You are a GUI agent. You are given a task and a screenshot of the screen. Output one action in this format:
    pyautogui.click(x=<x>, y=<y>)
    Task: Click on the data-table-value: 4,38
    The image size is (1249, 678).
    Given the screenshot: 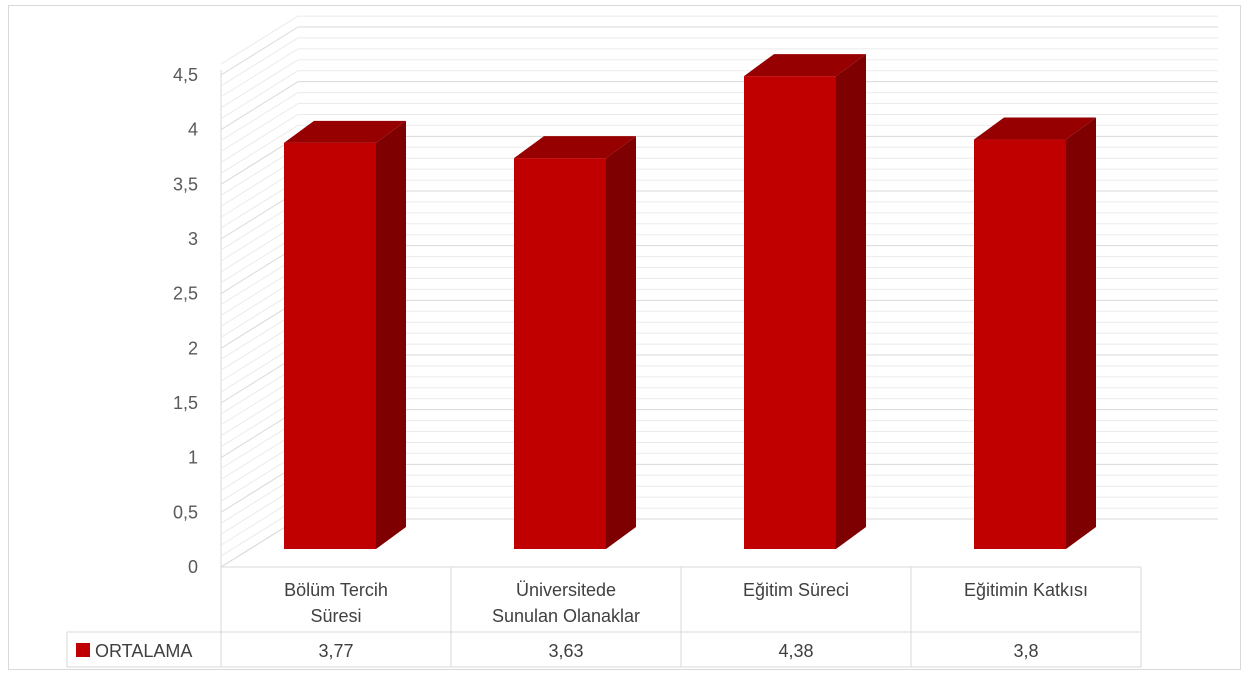 What is the action you would take?
    pyautogui.click(x=795, y=651)
    